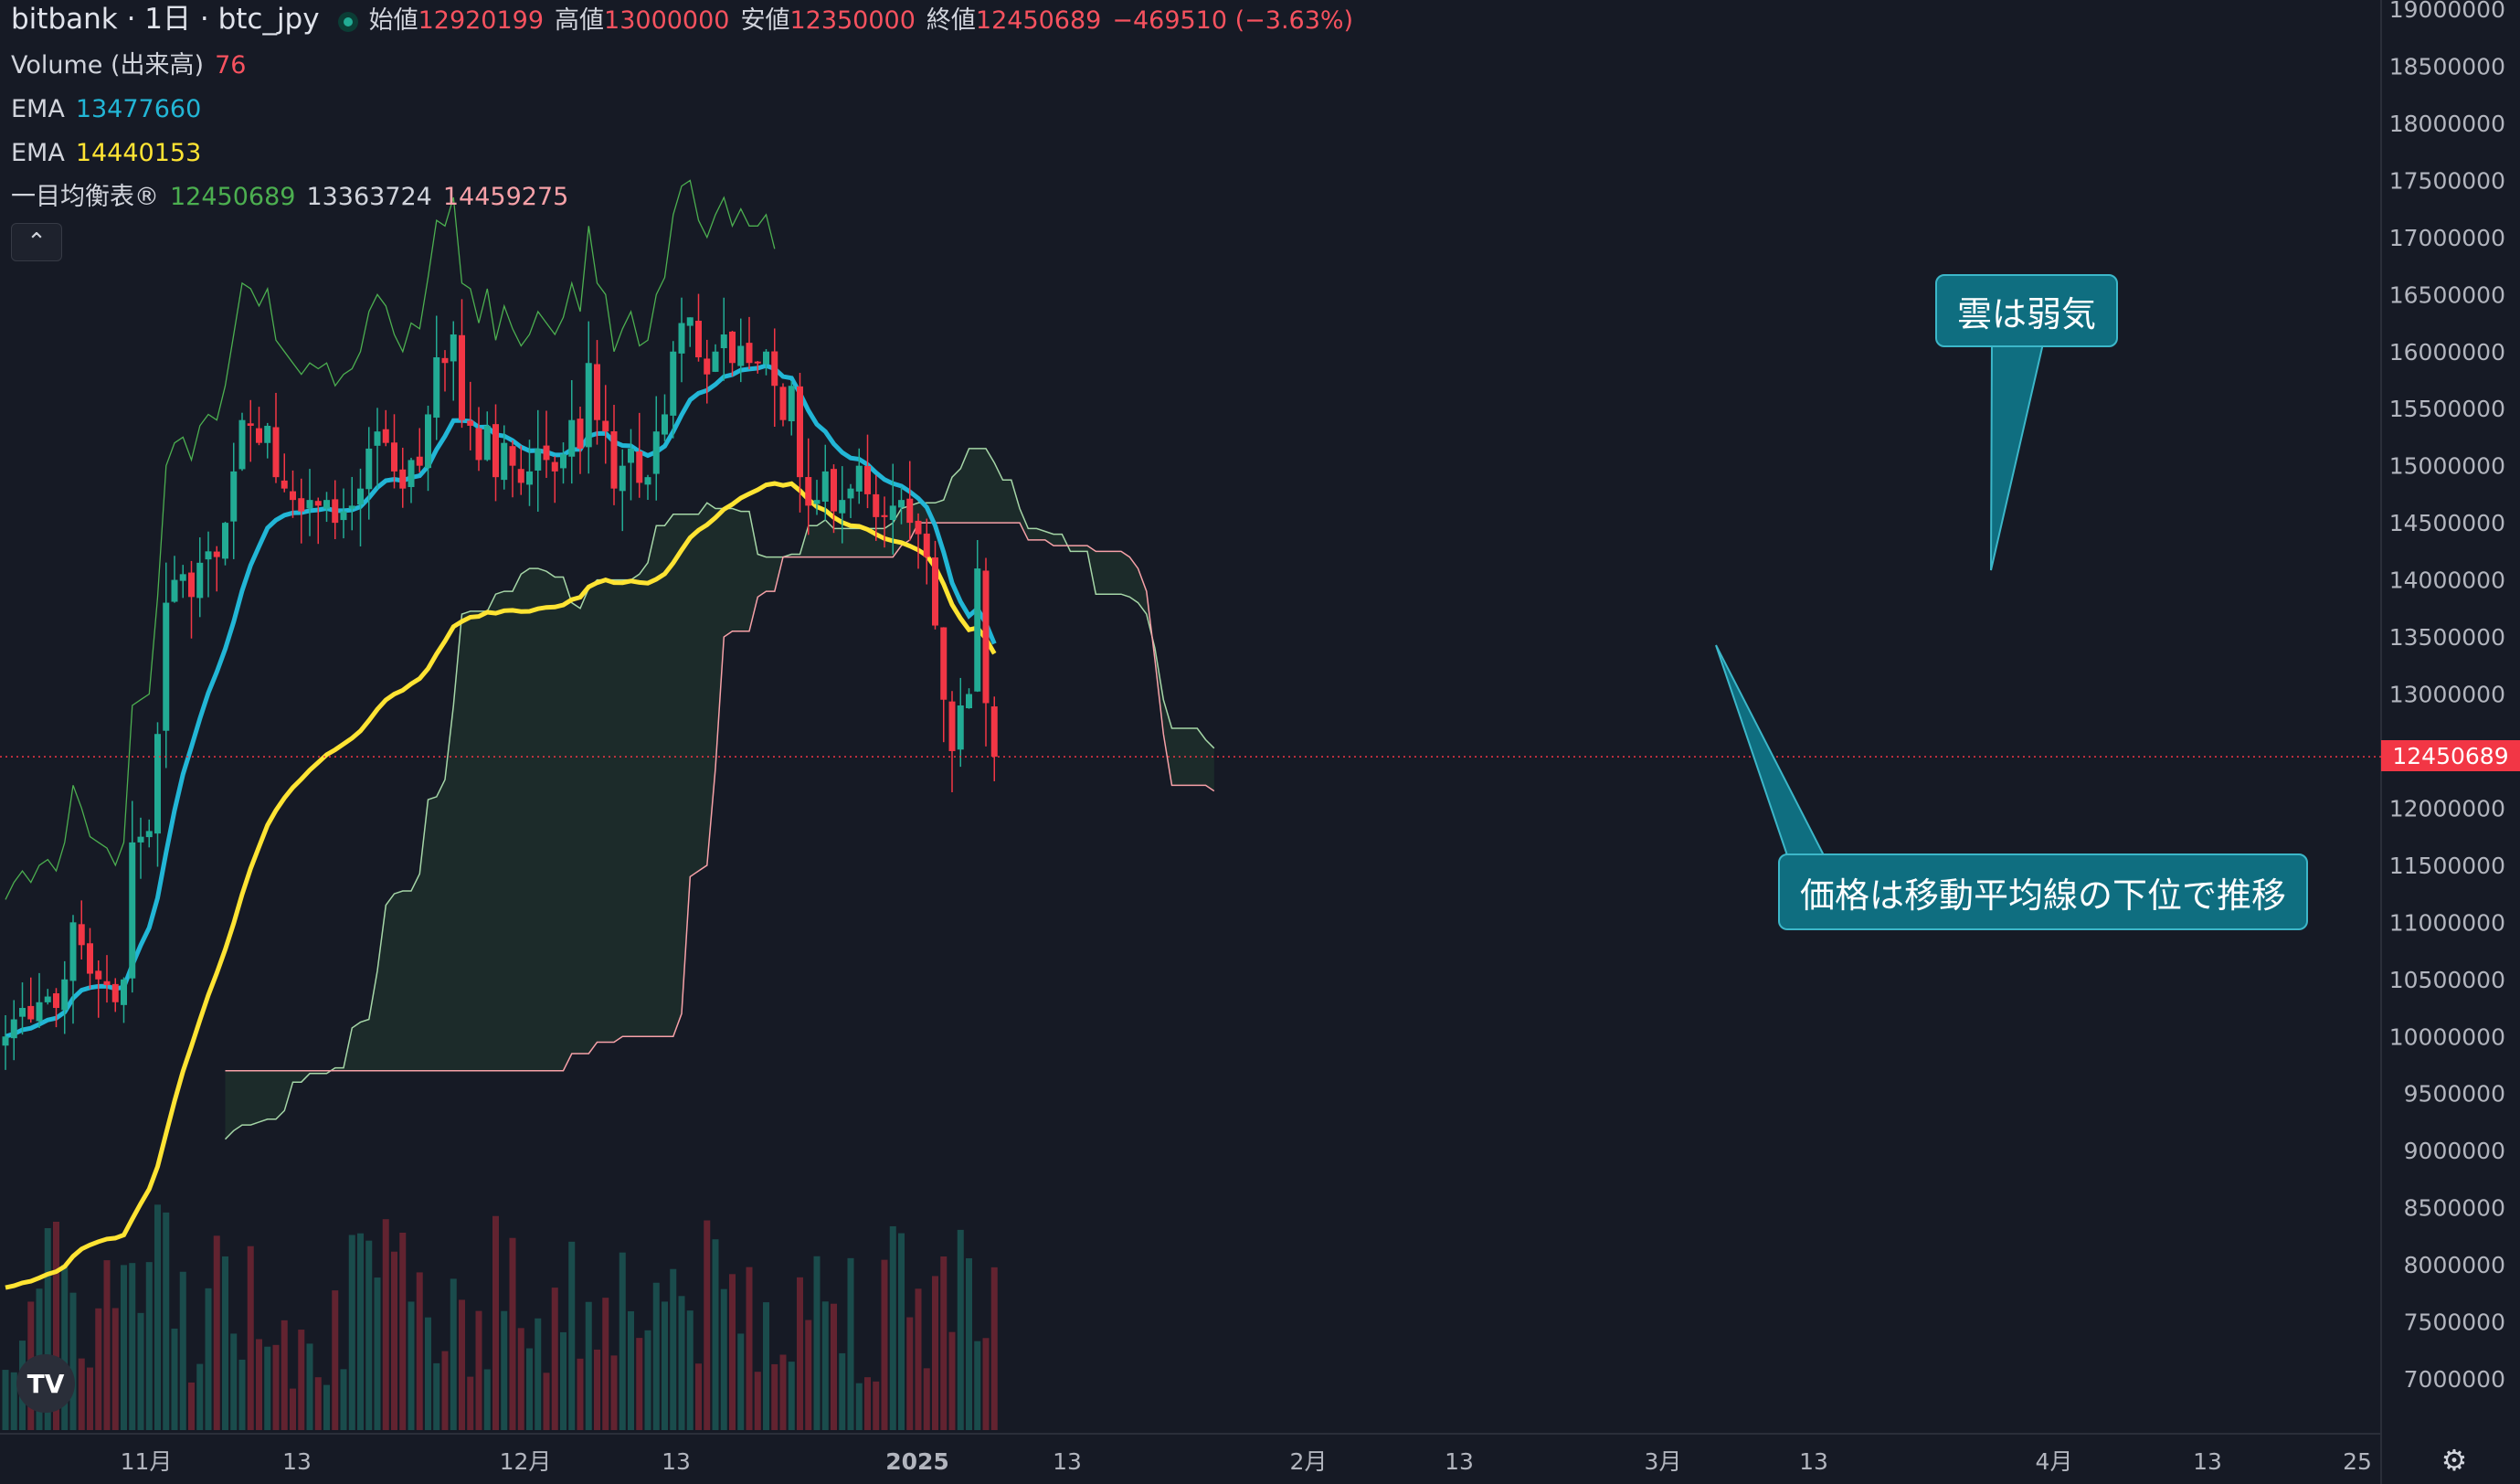 The height and width of the screenshot is (1484, 2520). Describe the element at coordinates (111, 153) in the screenshot. I see `ema-slow-legend: EMA 14440153` at that location.